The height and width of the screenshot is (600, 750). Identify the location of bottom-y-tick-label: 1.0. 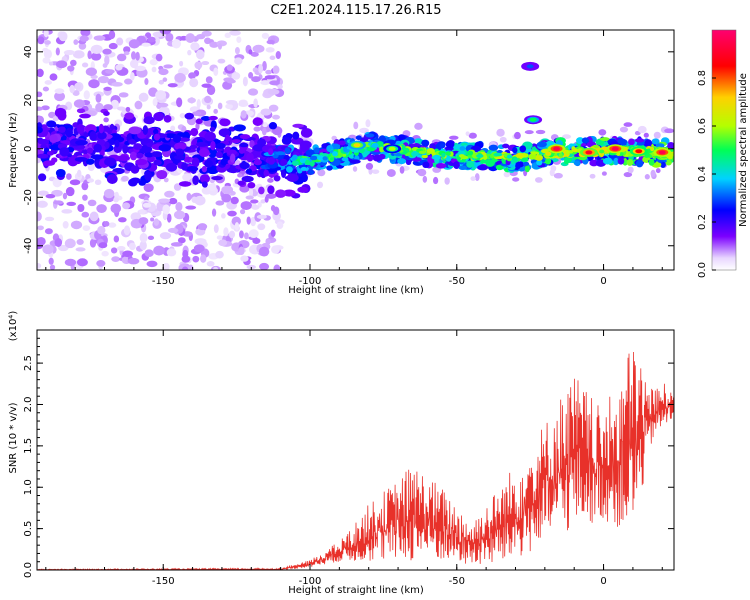
(28, 487).